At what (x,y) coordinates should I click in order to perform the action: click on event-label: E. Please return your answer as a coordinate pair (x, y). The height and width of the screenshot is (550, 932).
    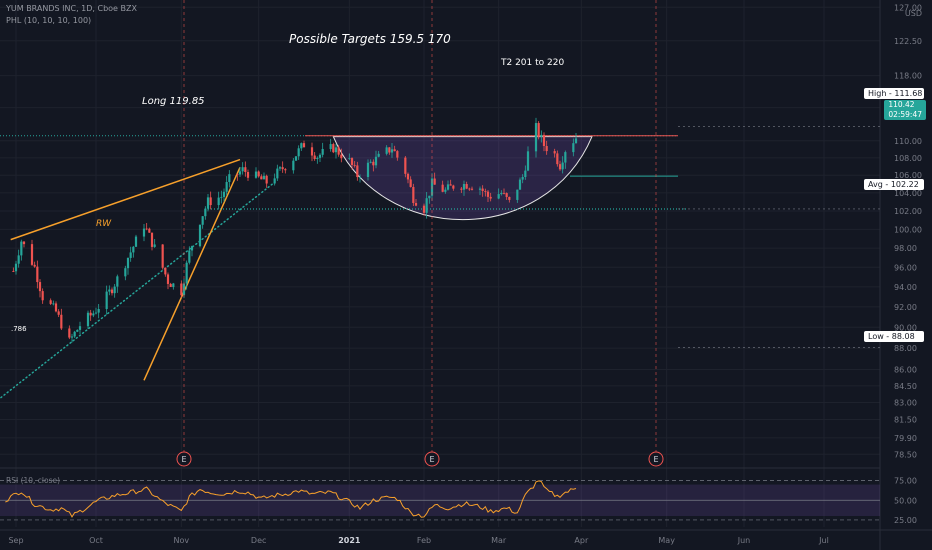
    Looking at the image, I should click on (431, 459).